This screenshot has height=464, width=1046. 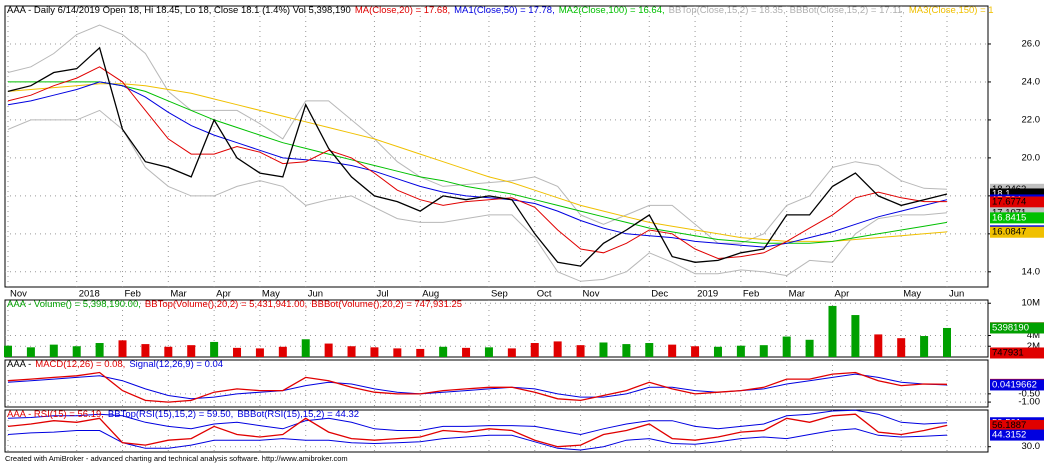 I want to click on value-badge-label: 16.0847, so click(x=1009, y=232).